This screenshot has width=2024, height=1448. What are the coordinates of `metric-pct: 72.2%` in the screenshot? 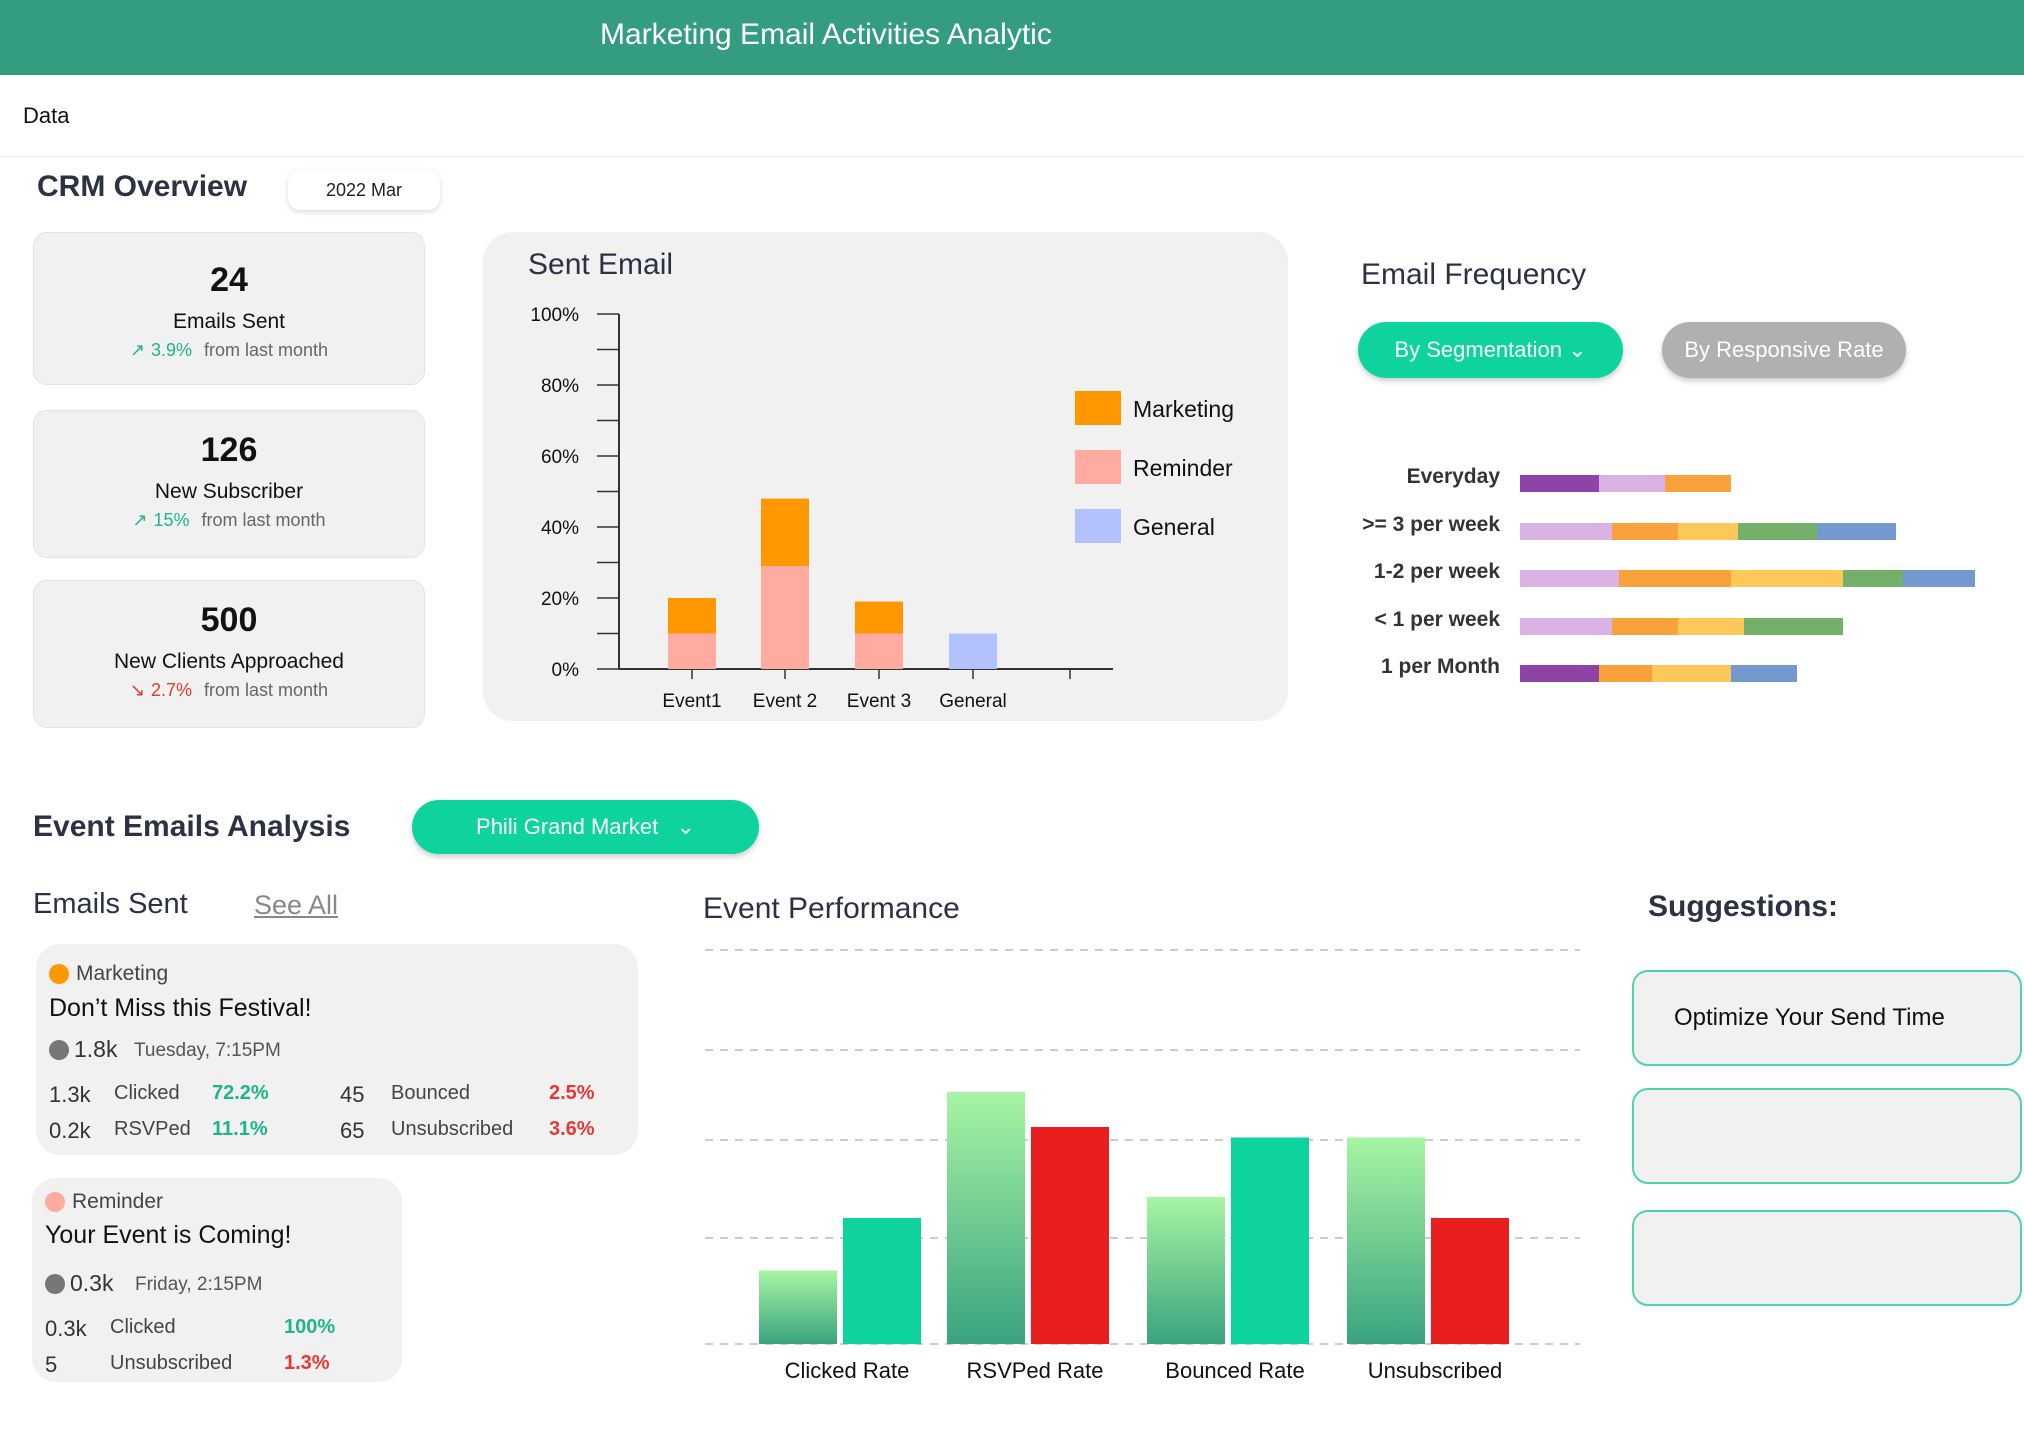 It's located at (240, 1093).